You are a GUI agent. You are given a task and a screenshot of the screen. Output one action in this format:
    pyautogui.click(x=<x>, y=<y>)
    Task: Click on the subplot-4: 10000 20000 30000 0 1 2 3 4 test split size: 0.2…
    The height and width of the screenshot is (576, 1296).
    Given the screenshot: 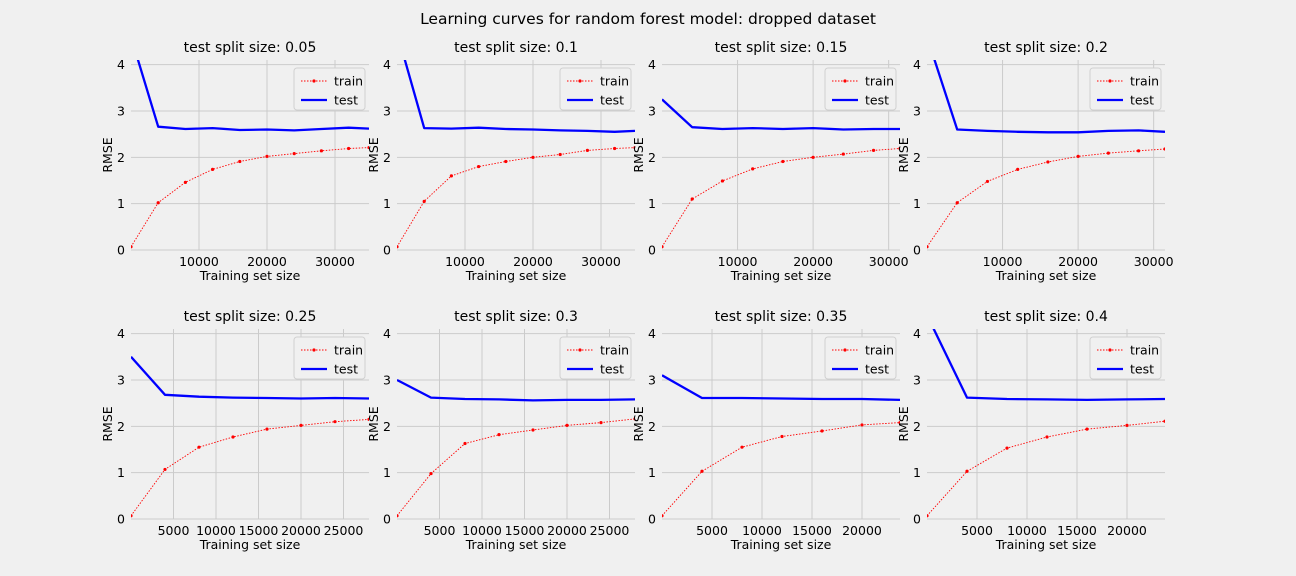 What is the action you would take?
    pyautogui.click(x=1035, y=161)
    